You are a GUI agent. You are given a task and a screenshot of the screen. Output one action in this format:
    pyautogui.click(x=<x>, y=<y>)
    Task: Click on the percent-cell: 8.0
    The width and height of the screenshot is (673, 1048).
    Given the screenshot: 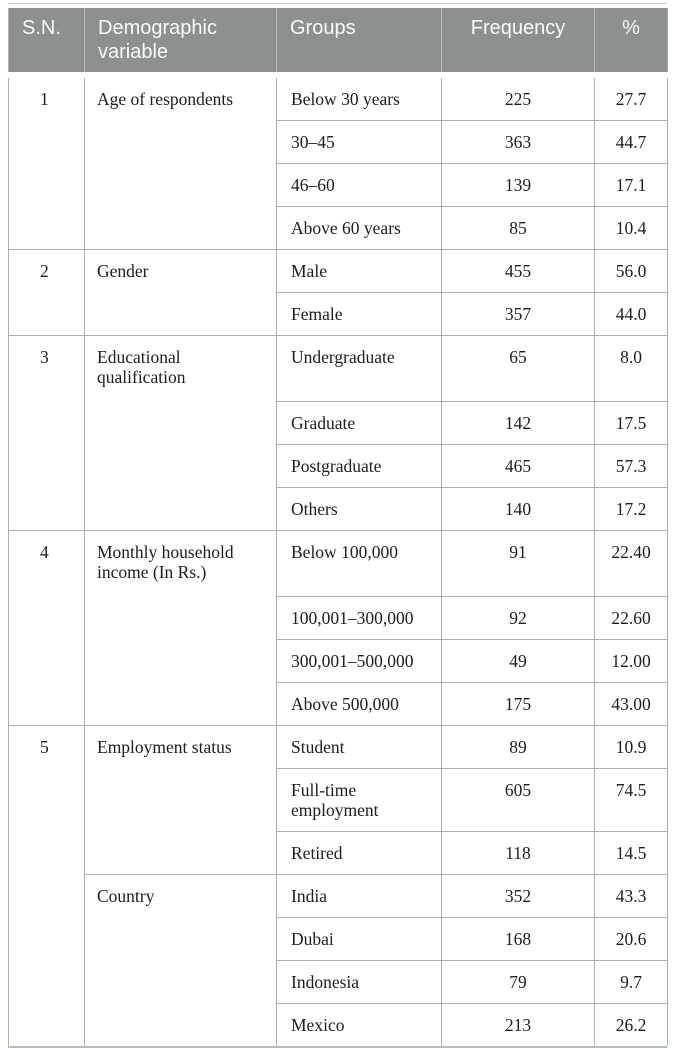 What is the action you would take?
    pyautogui.click(x=631, y=368)
    